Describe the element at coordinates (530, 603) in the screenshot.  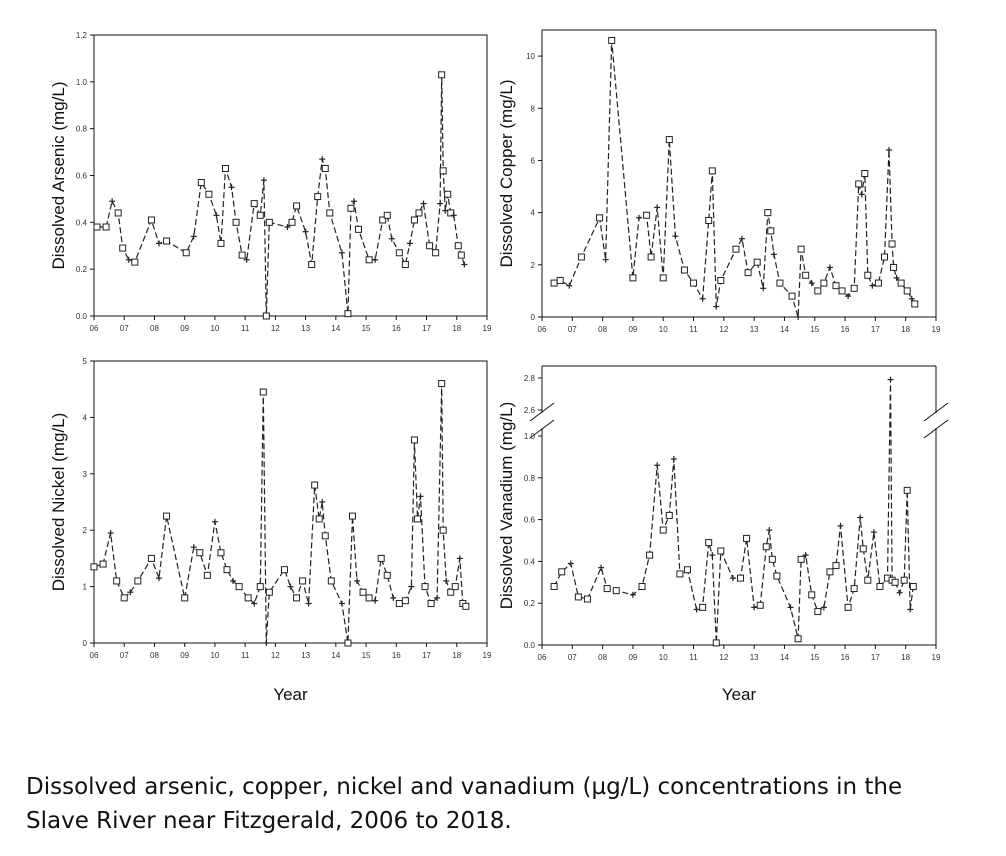
I see `y-tick-label: 0.2` at that location.